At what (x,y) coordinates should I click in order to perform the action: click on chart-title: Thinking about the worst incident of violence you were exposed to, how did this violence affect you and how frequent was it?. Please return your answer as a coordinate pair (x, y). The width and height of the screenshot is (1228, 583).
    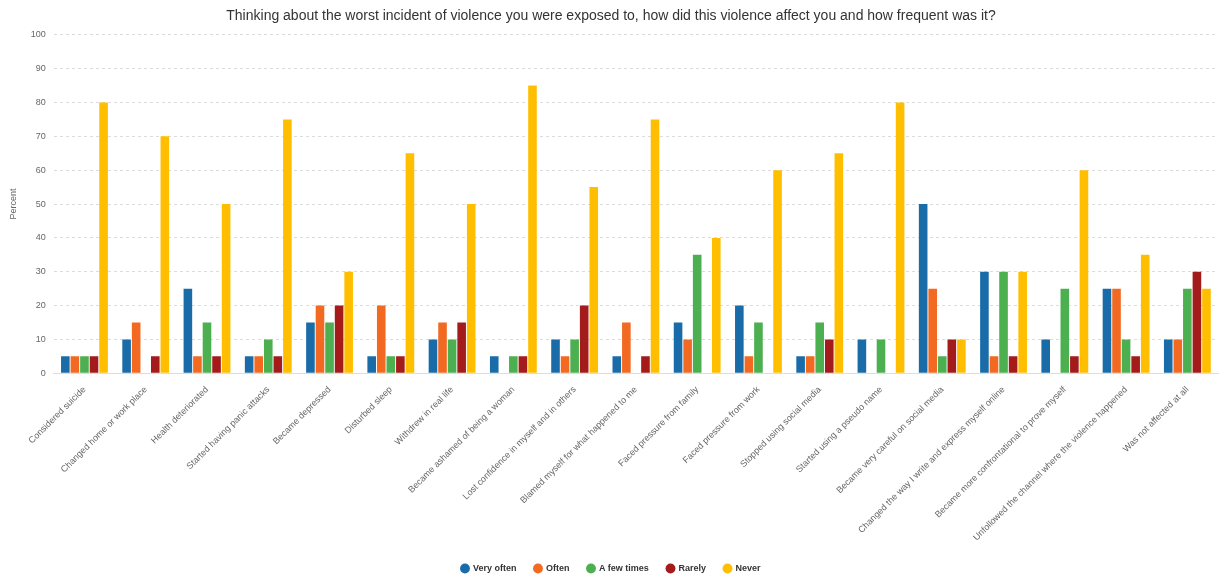
    Looking at the image, I should click on (611, 15).